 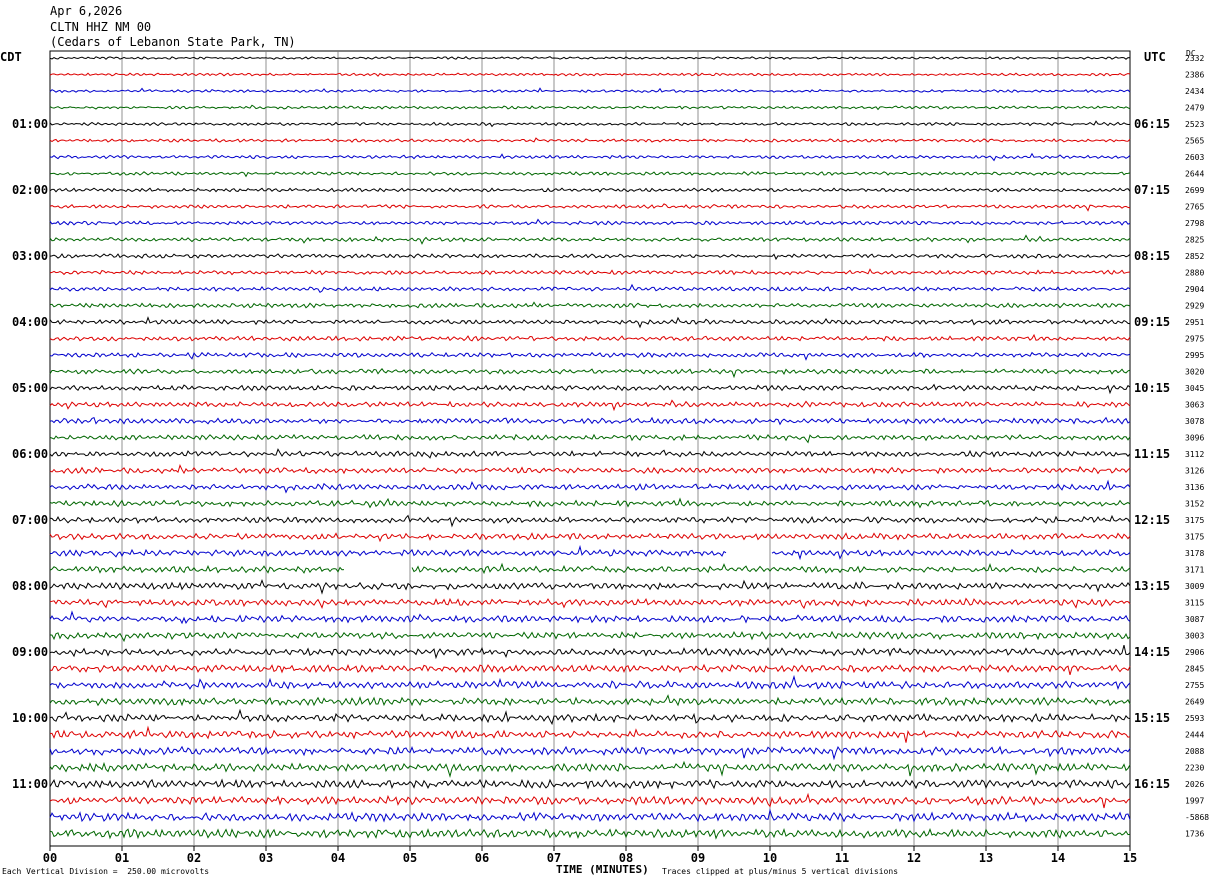 What do you see at coordinates (1194, 190) in the screenshot?
I see `dc-offset-label: 2699` at bounding box center [1194, 190].